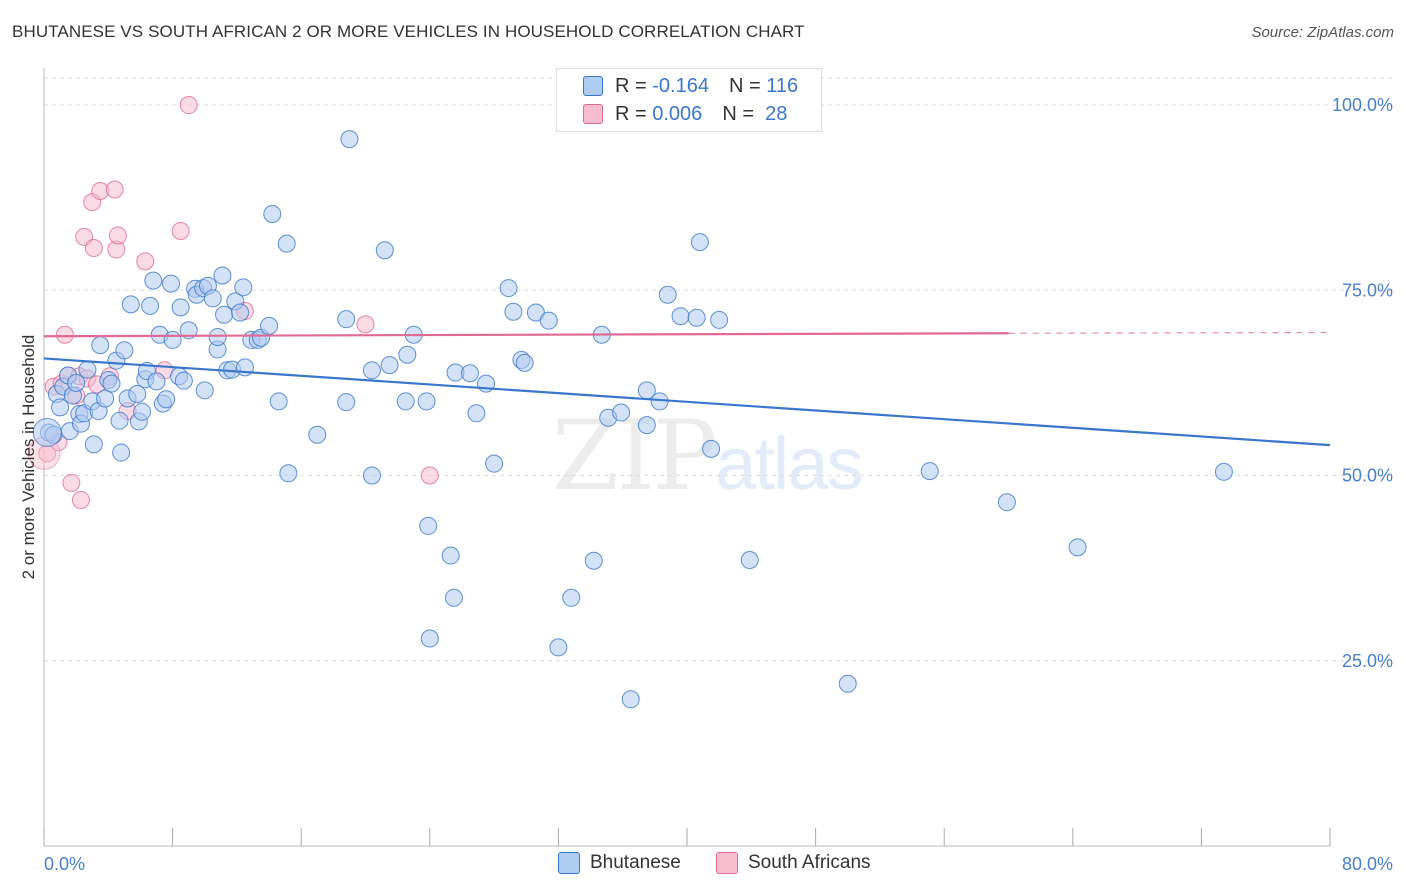 The image size is (1406, 892). What do you see at coordinates (776, 113) in the screenshot?
I see `legend-n-value: 28` at bounding box center [776, 113].